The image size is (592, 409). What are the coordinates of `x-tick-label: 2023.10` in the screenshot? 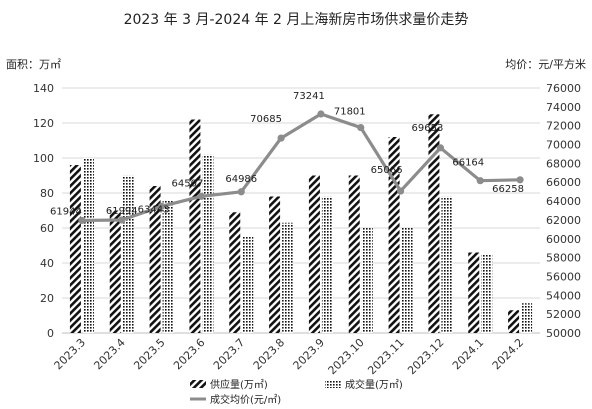 It's located at (346, 356).